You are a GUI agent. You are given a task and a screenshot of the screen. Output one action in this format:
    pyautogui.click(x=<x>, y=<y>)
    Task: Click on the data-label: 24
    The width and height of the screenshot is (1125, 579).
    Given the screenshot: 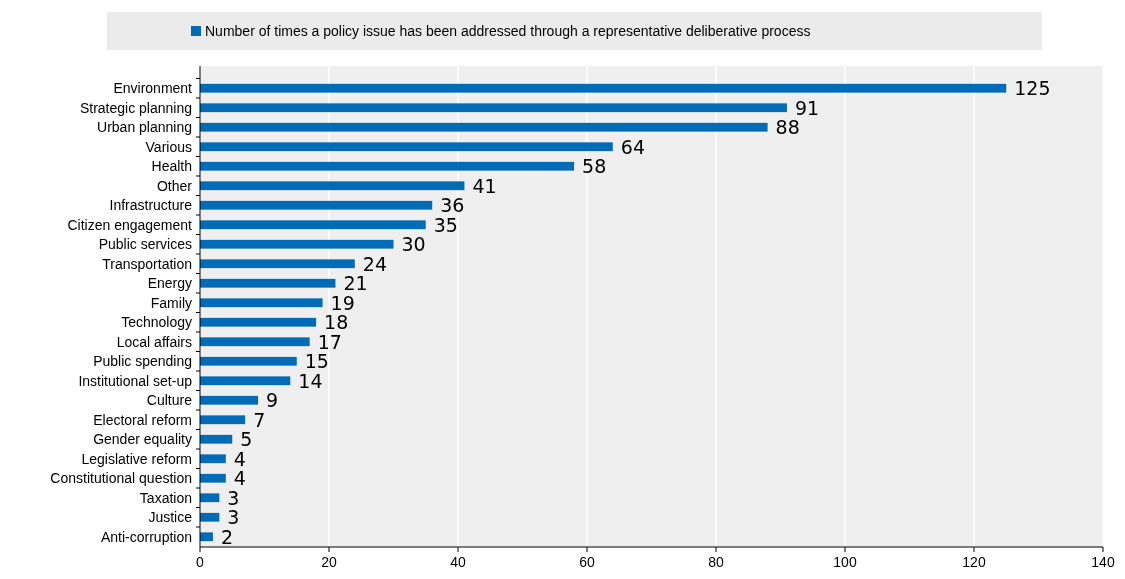 What is the action you would take?
    pyautogui.click(x=374, y=263)
    